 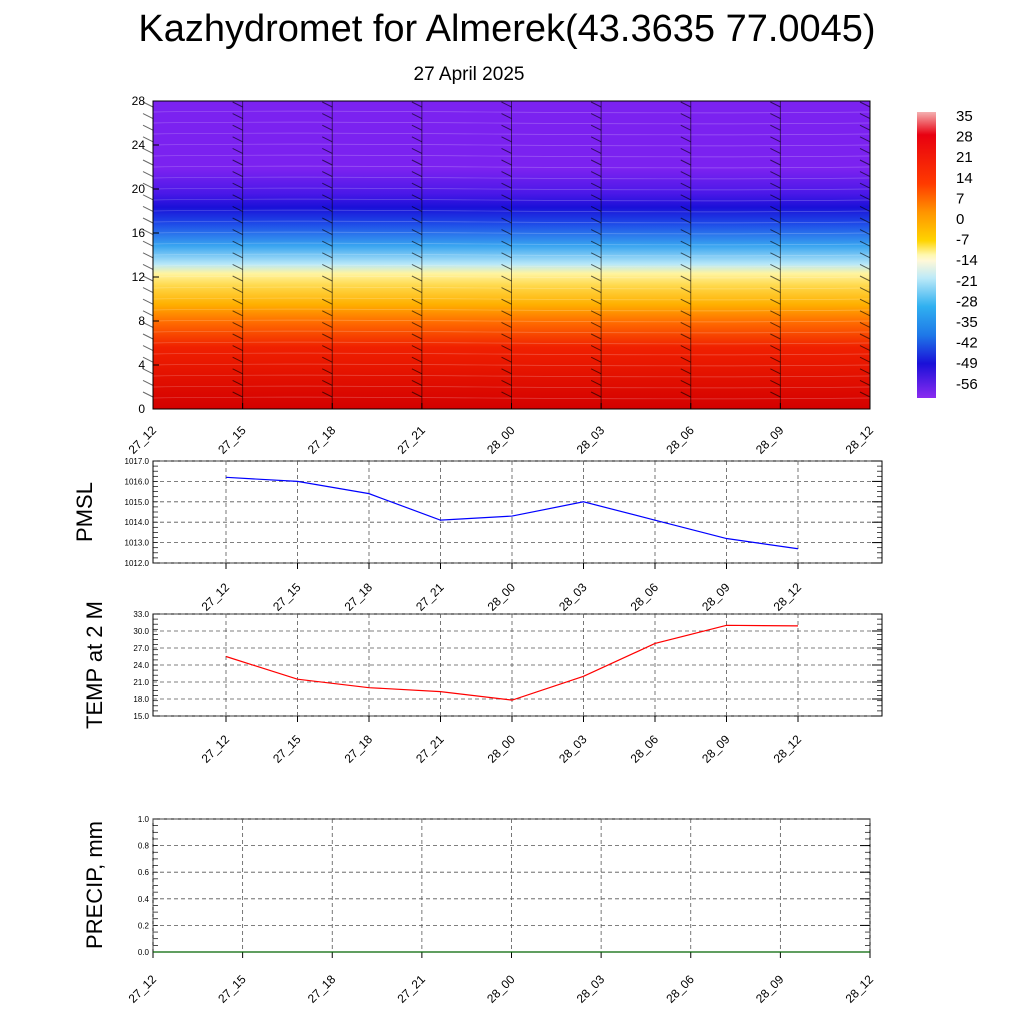 I want to click on colorbar-label: 35, so click(x=964, y=116).